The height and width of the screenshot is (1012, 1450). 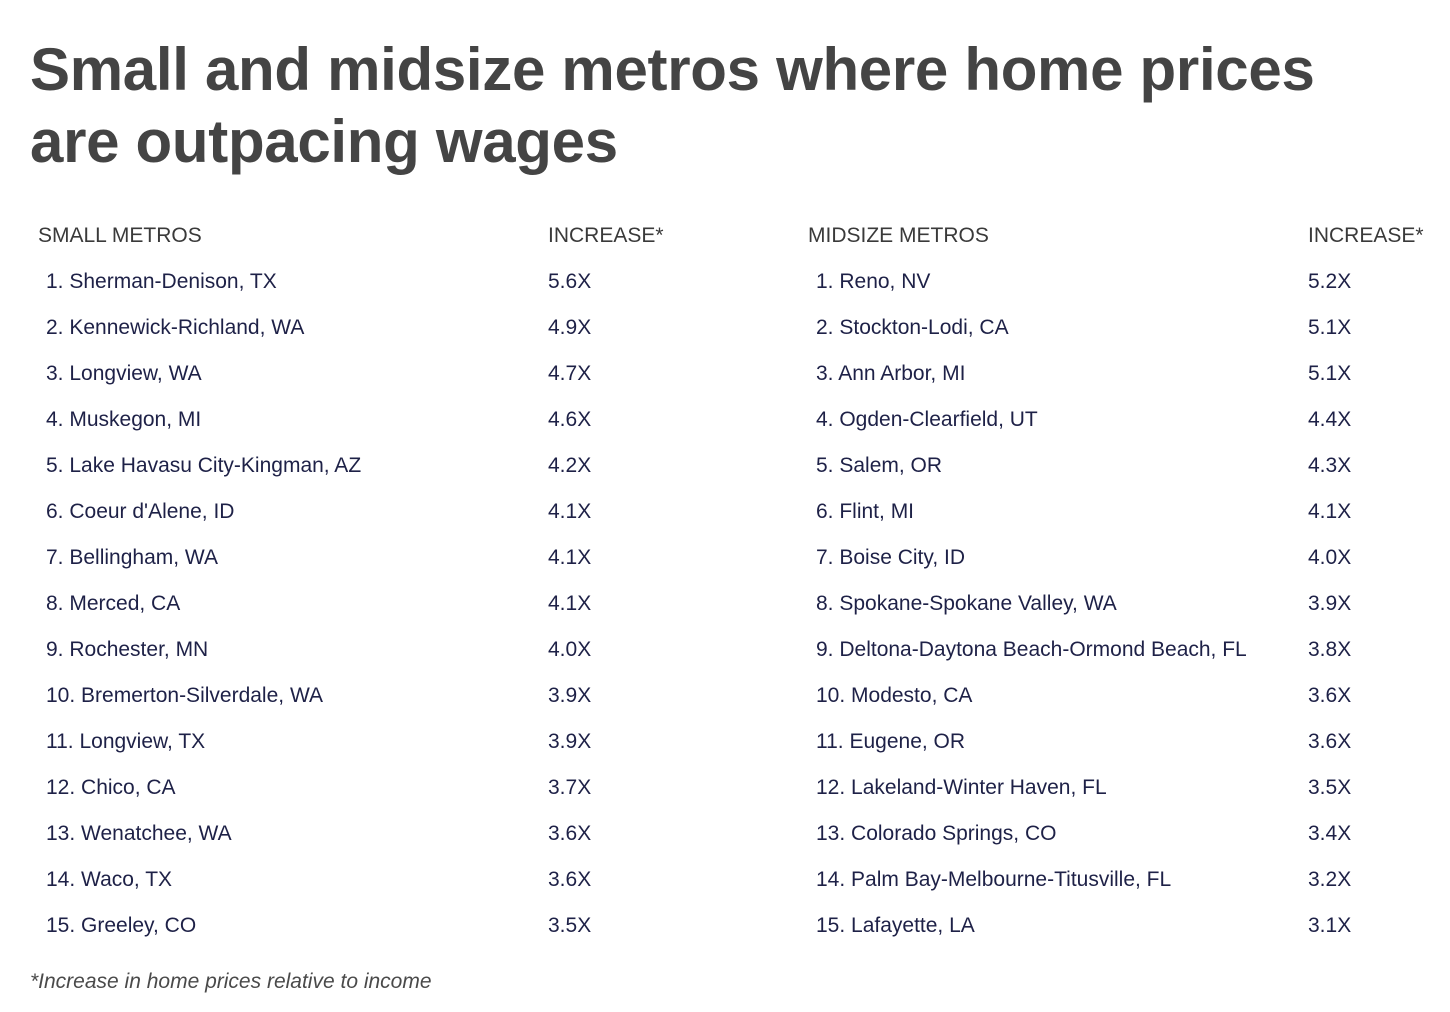 What do you see at coordinates (326, 282) in the screenshot?
I see `table-row: 1. Sherman-Denison, TX 5.6X` at bounding box center [326, 282].